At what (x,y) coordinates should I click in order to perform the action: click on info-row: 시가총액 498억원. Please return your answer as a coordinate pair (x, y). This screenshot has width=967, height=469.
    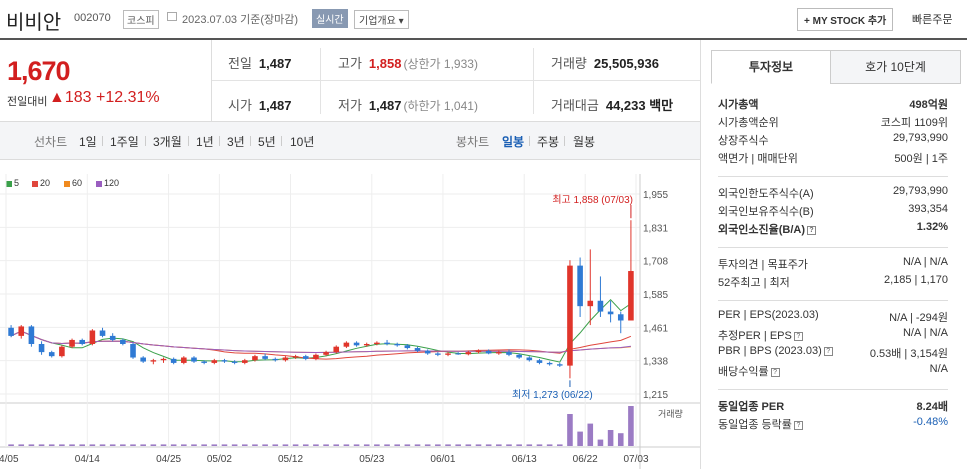
    Looking at the image, I should click on (833, 104).